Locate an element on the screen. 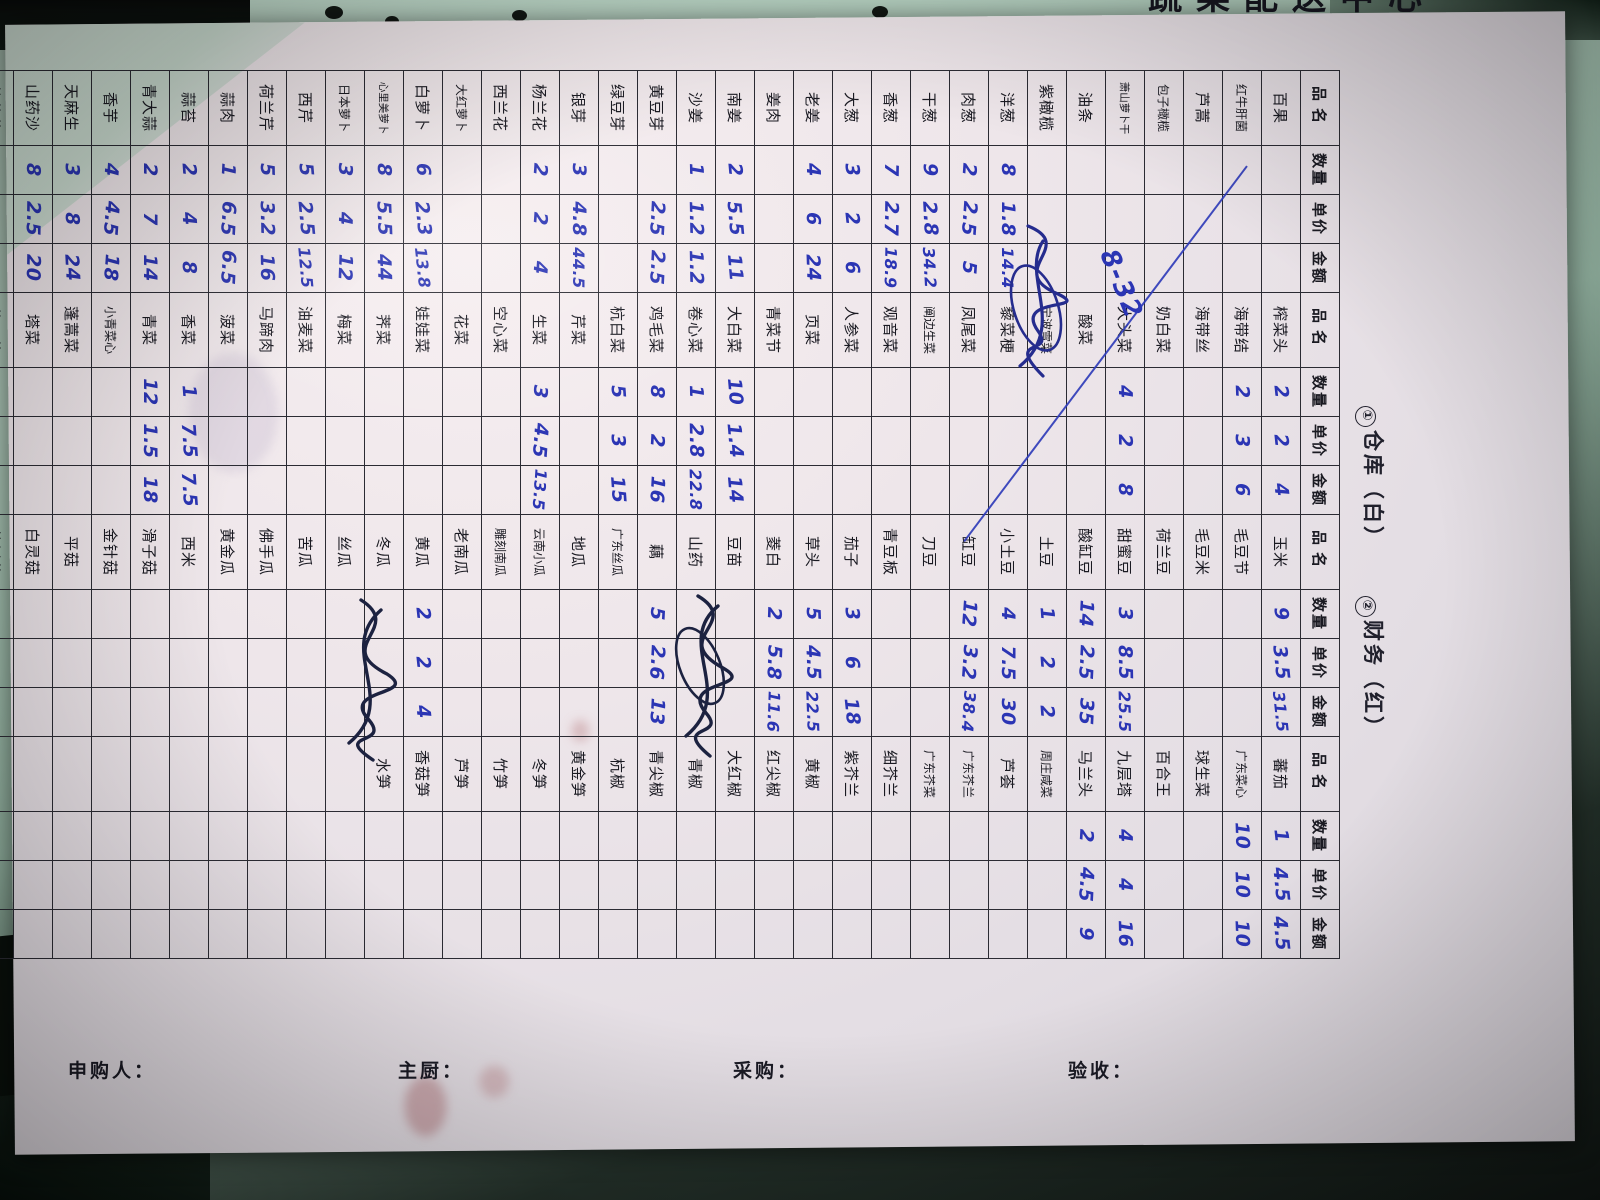 The image size is (1600, 1200). item-amount-cell: 22.8 is located at coordinates (696, 490).